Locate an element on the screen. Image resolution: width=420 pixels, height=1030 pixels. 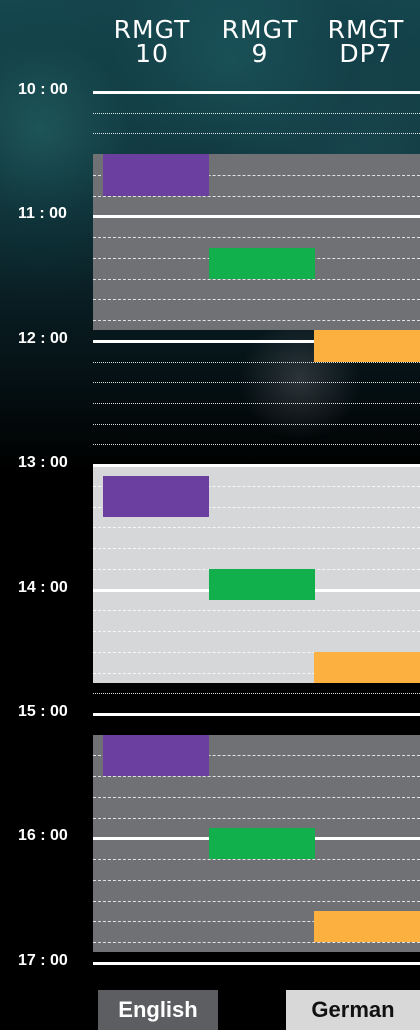
column-header-rmgt-dp7: RMGT DP7 is located at coordinates (366, 41).